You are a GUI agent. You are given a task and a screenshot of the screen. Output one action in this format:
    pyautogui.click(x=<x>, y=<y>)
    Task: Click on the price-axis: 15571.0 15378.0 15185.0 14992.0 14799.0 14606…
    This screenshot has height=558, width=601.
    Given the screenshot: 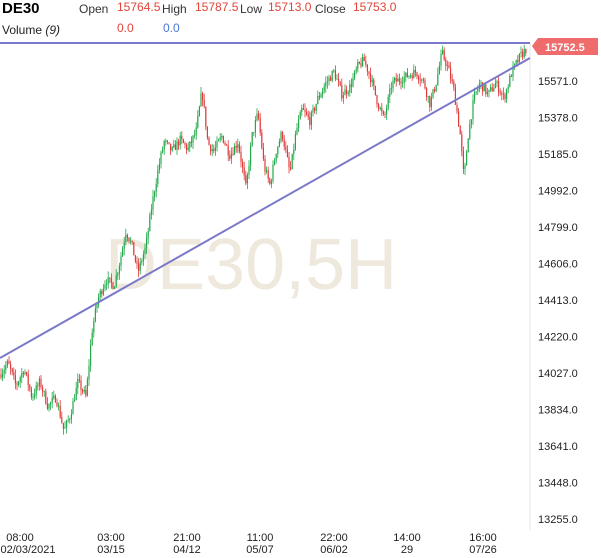 What is the action you would take?
    pyautogui.click(x=558, y=301)
    